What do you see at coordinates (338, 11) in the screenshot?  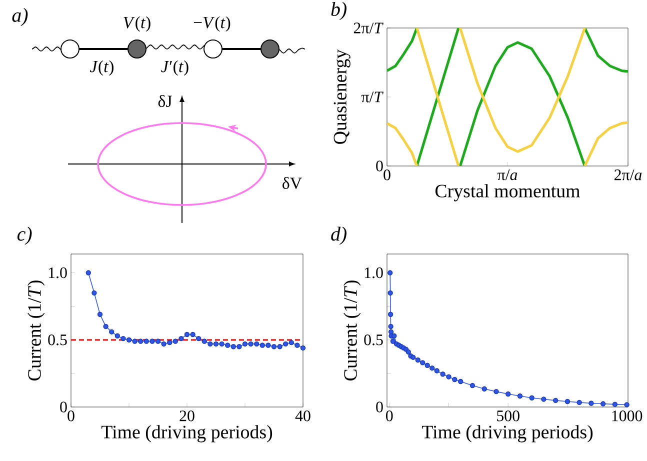 I see `chart-title: b)` at bounding box center [338, 11].